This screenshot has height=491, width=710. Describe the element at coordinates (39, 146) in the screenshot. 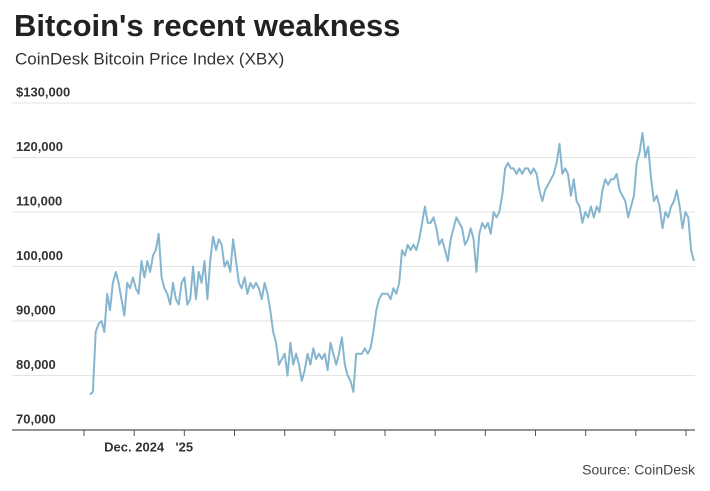

I see `y-tick-label: 120,000` at that location.